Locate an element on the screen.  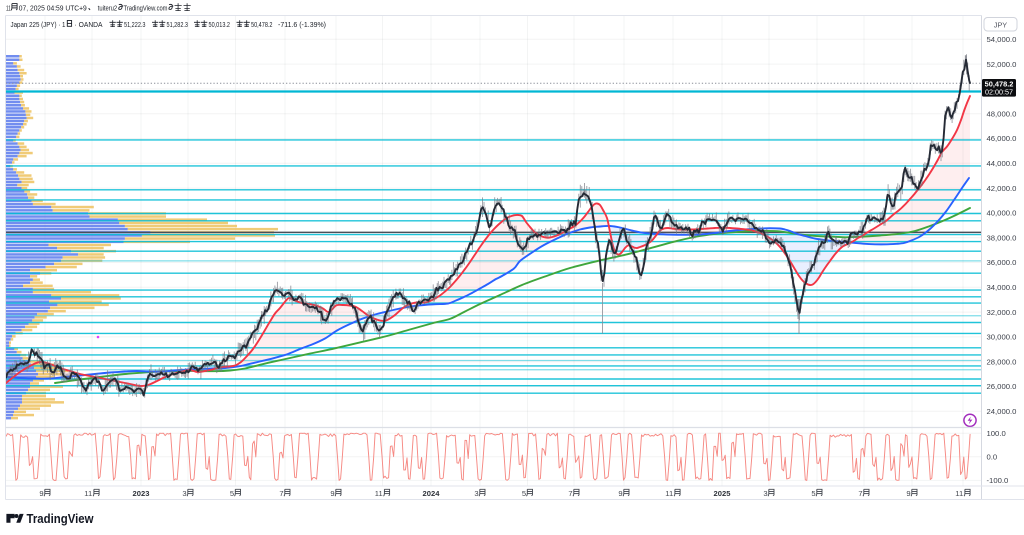
svg-text: -711.6 (-1.39%) is located at coordinates (302, 24).